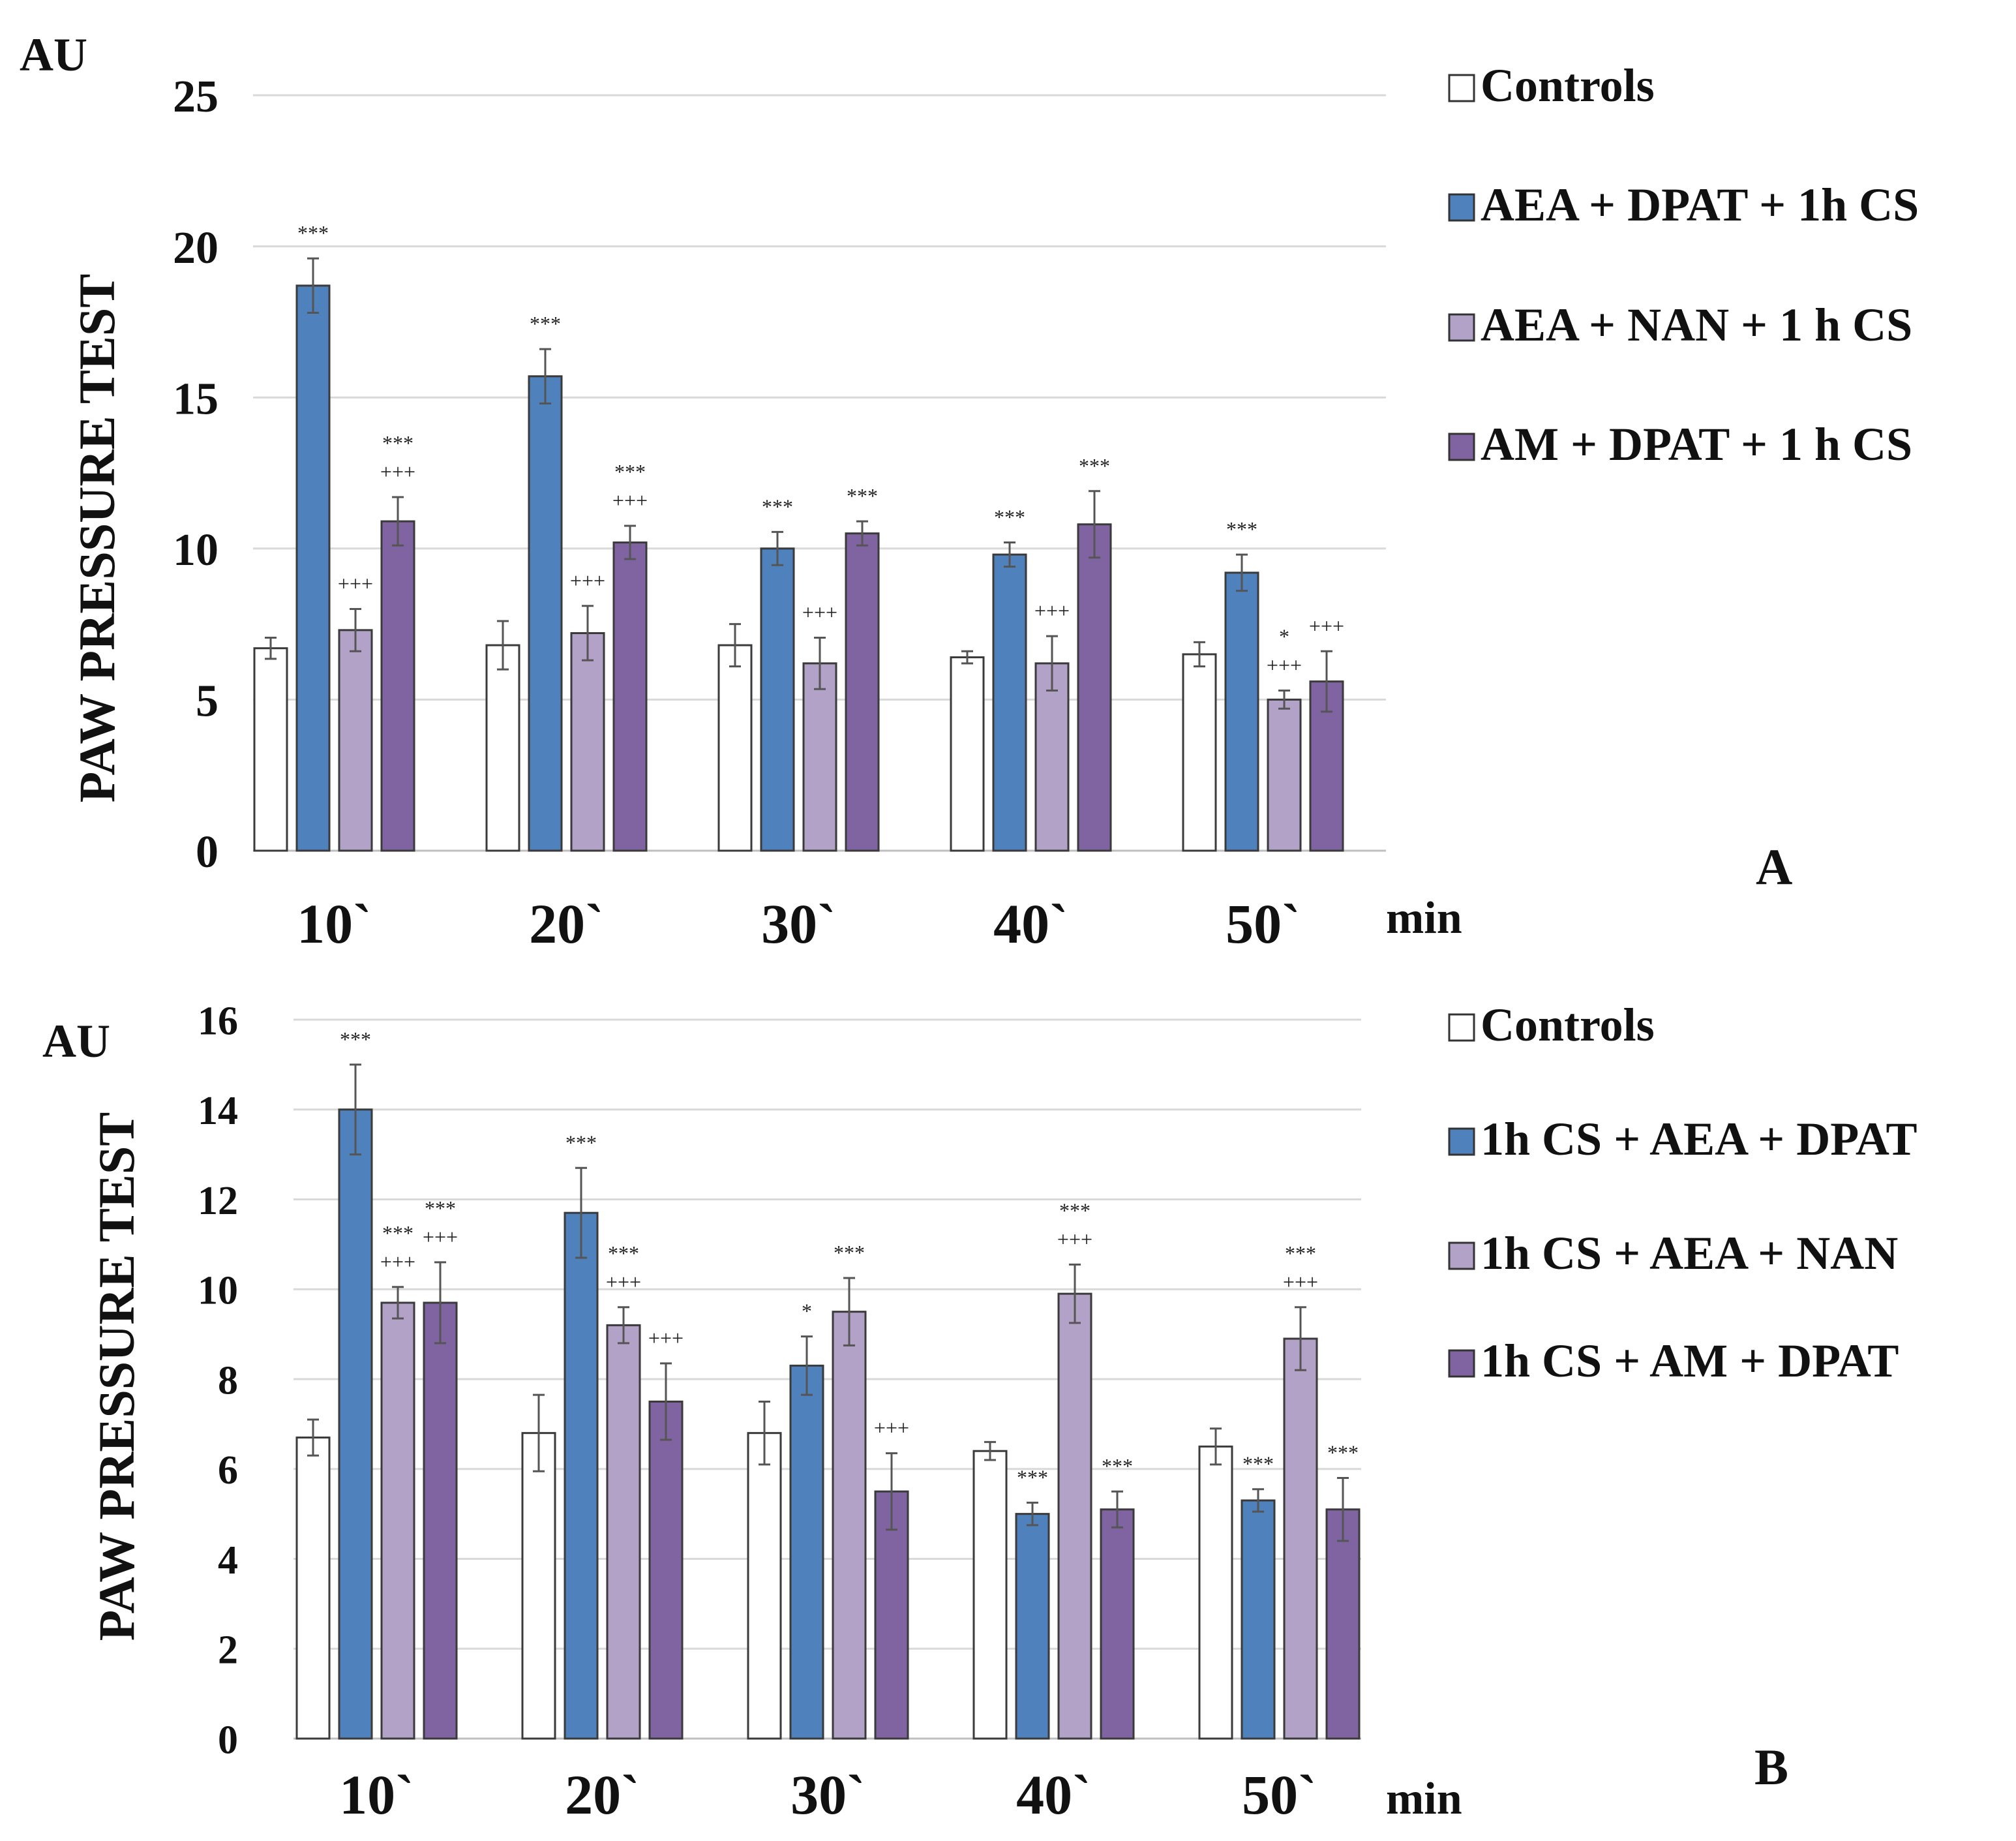  Describe the element at coordinates (195, 399) in the screenshot. I see `y-tick-label: 15` at that location.